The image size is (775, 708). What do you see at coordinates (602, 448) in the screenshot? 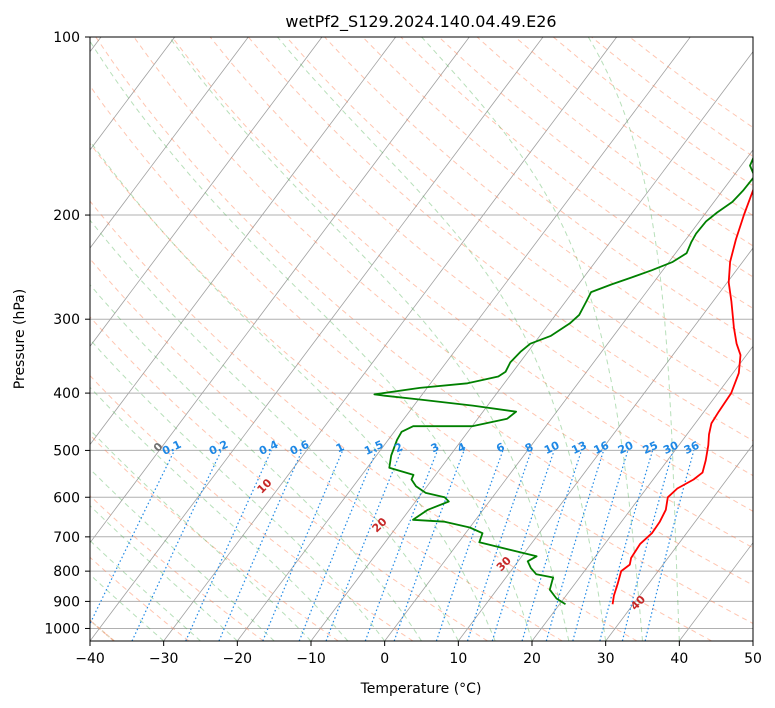
I see `mixing-ratio-label: 16` at bounding box center [602, 448].